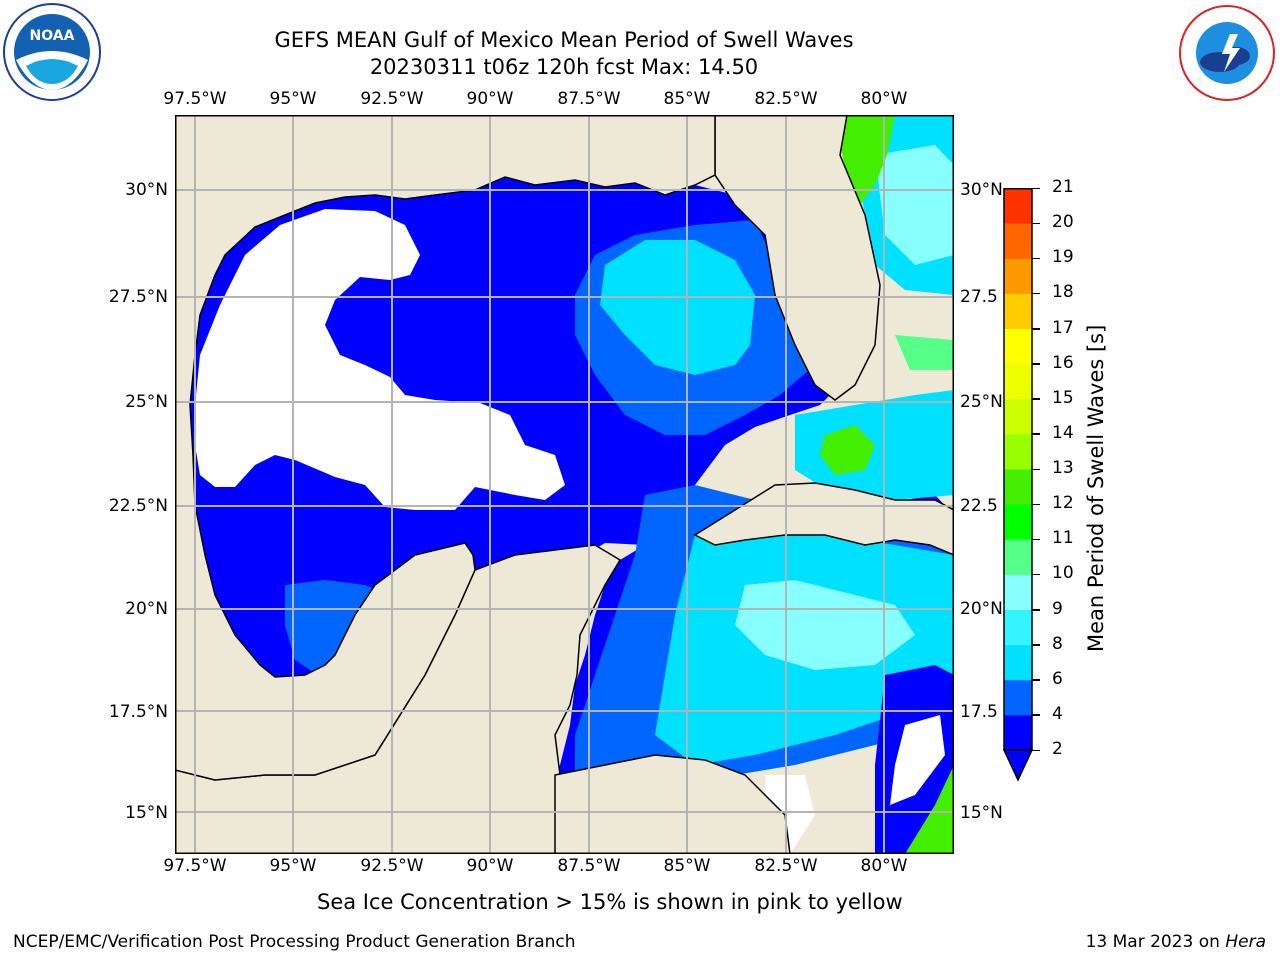  What do you see at coordinates (146, 813) in the screenshot?
I see `lat-label-left: 15°N` at bounding box center [146, 813].